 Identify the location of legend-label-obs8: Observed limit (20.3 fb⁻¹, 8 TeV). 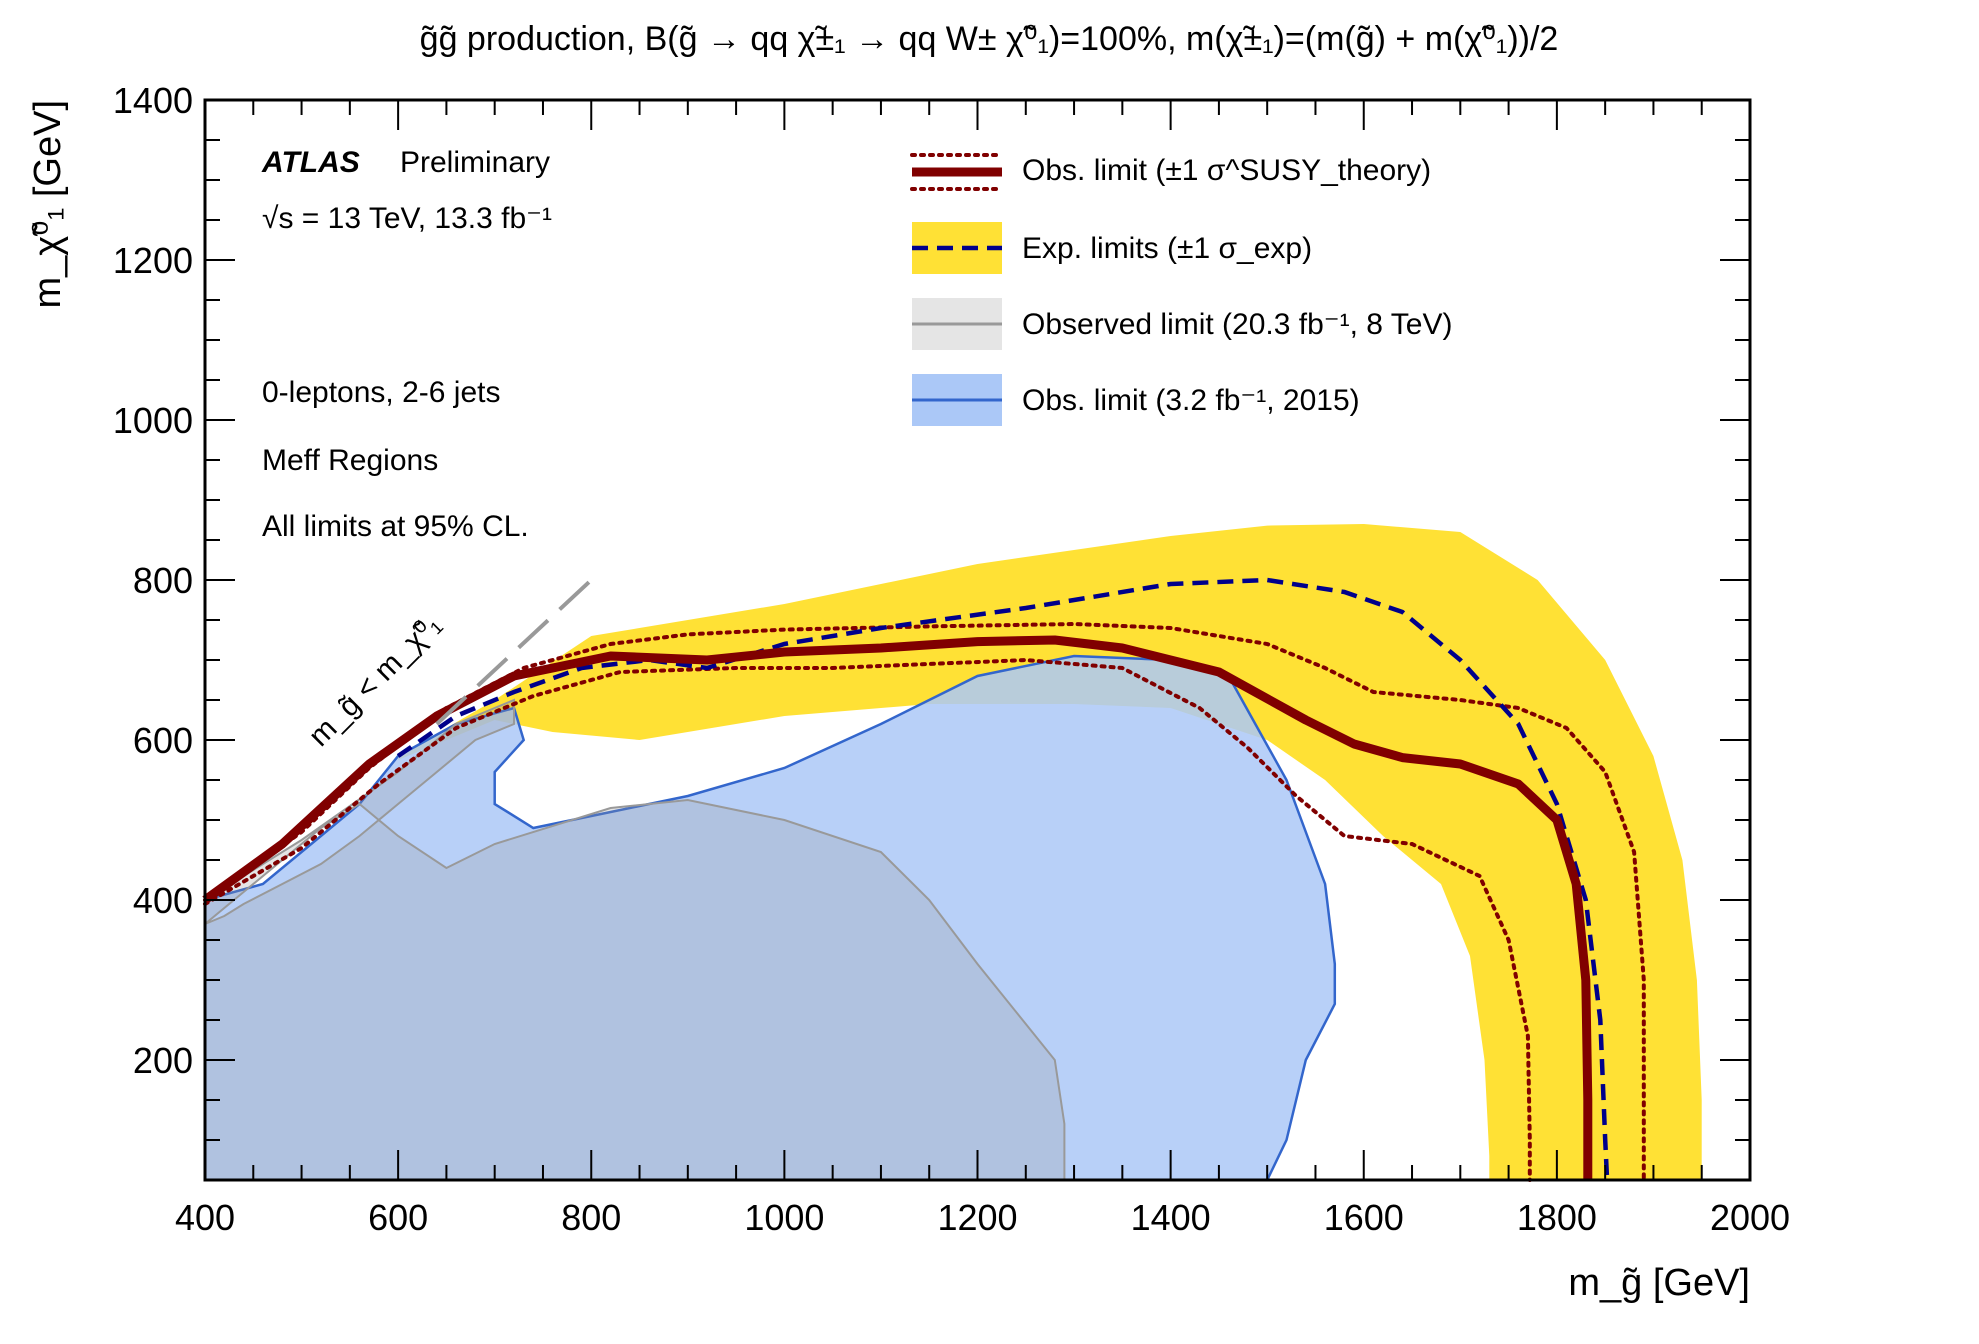
(1237, 324).